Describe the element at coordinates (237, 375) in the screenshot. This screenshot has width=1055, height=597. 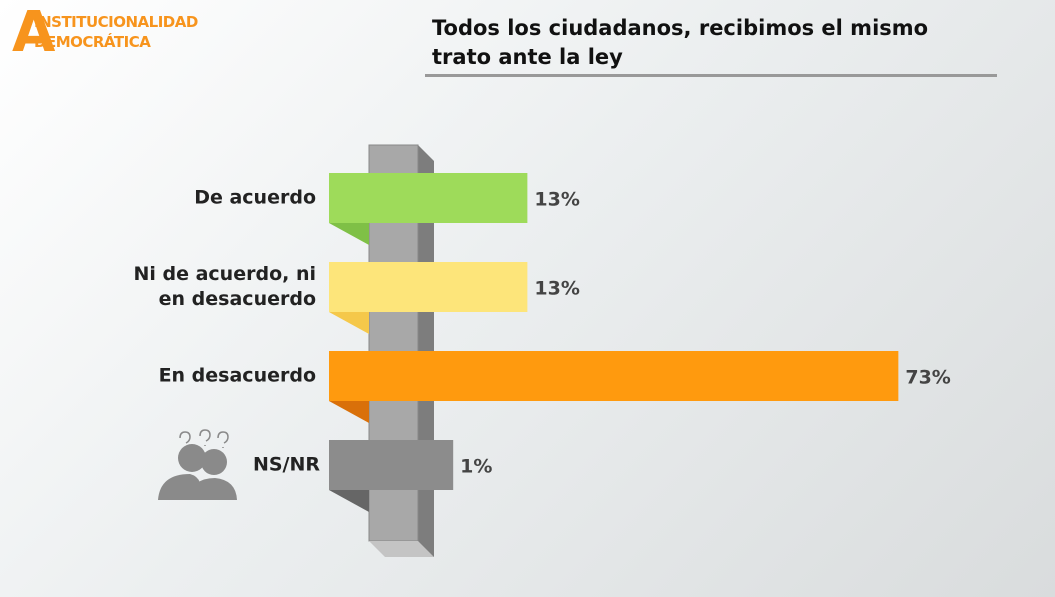
I see `category-label: En desacuerdo` at that location.